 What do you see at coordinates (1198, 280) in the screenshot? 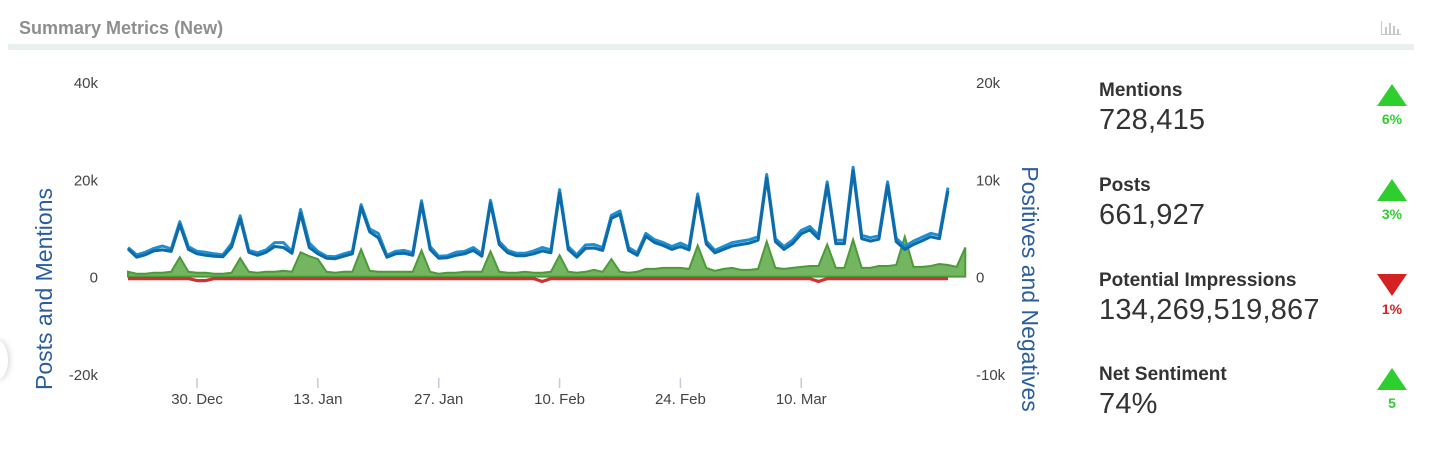
I see `metric-label: Potential Impressions` at bounding box center [1198, 280].